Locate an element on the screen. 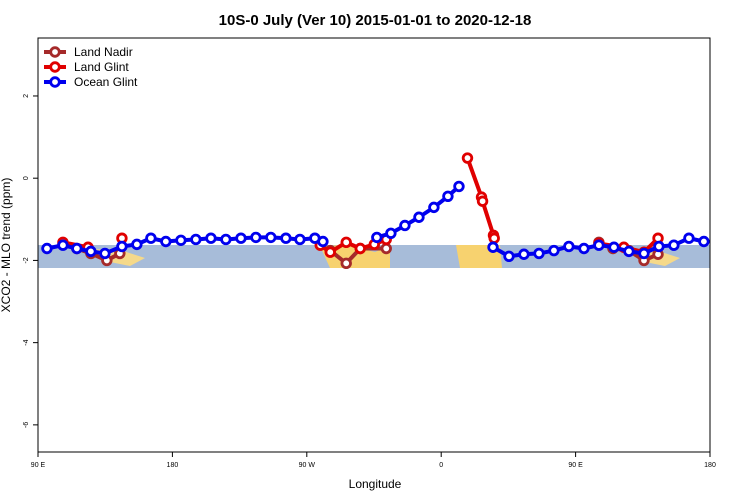 This screenshot has height=500, width=750. y-tick-label: -2 is located at coordinates (26, 260).